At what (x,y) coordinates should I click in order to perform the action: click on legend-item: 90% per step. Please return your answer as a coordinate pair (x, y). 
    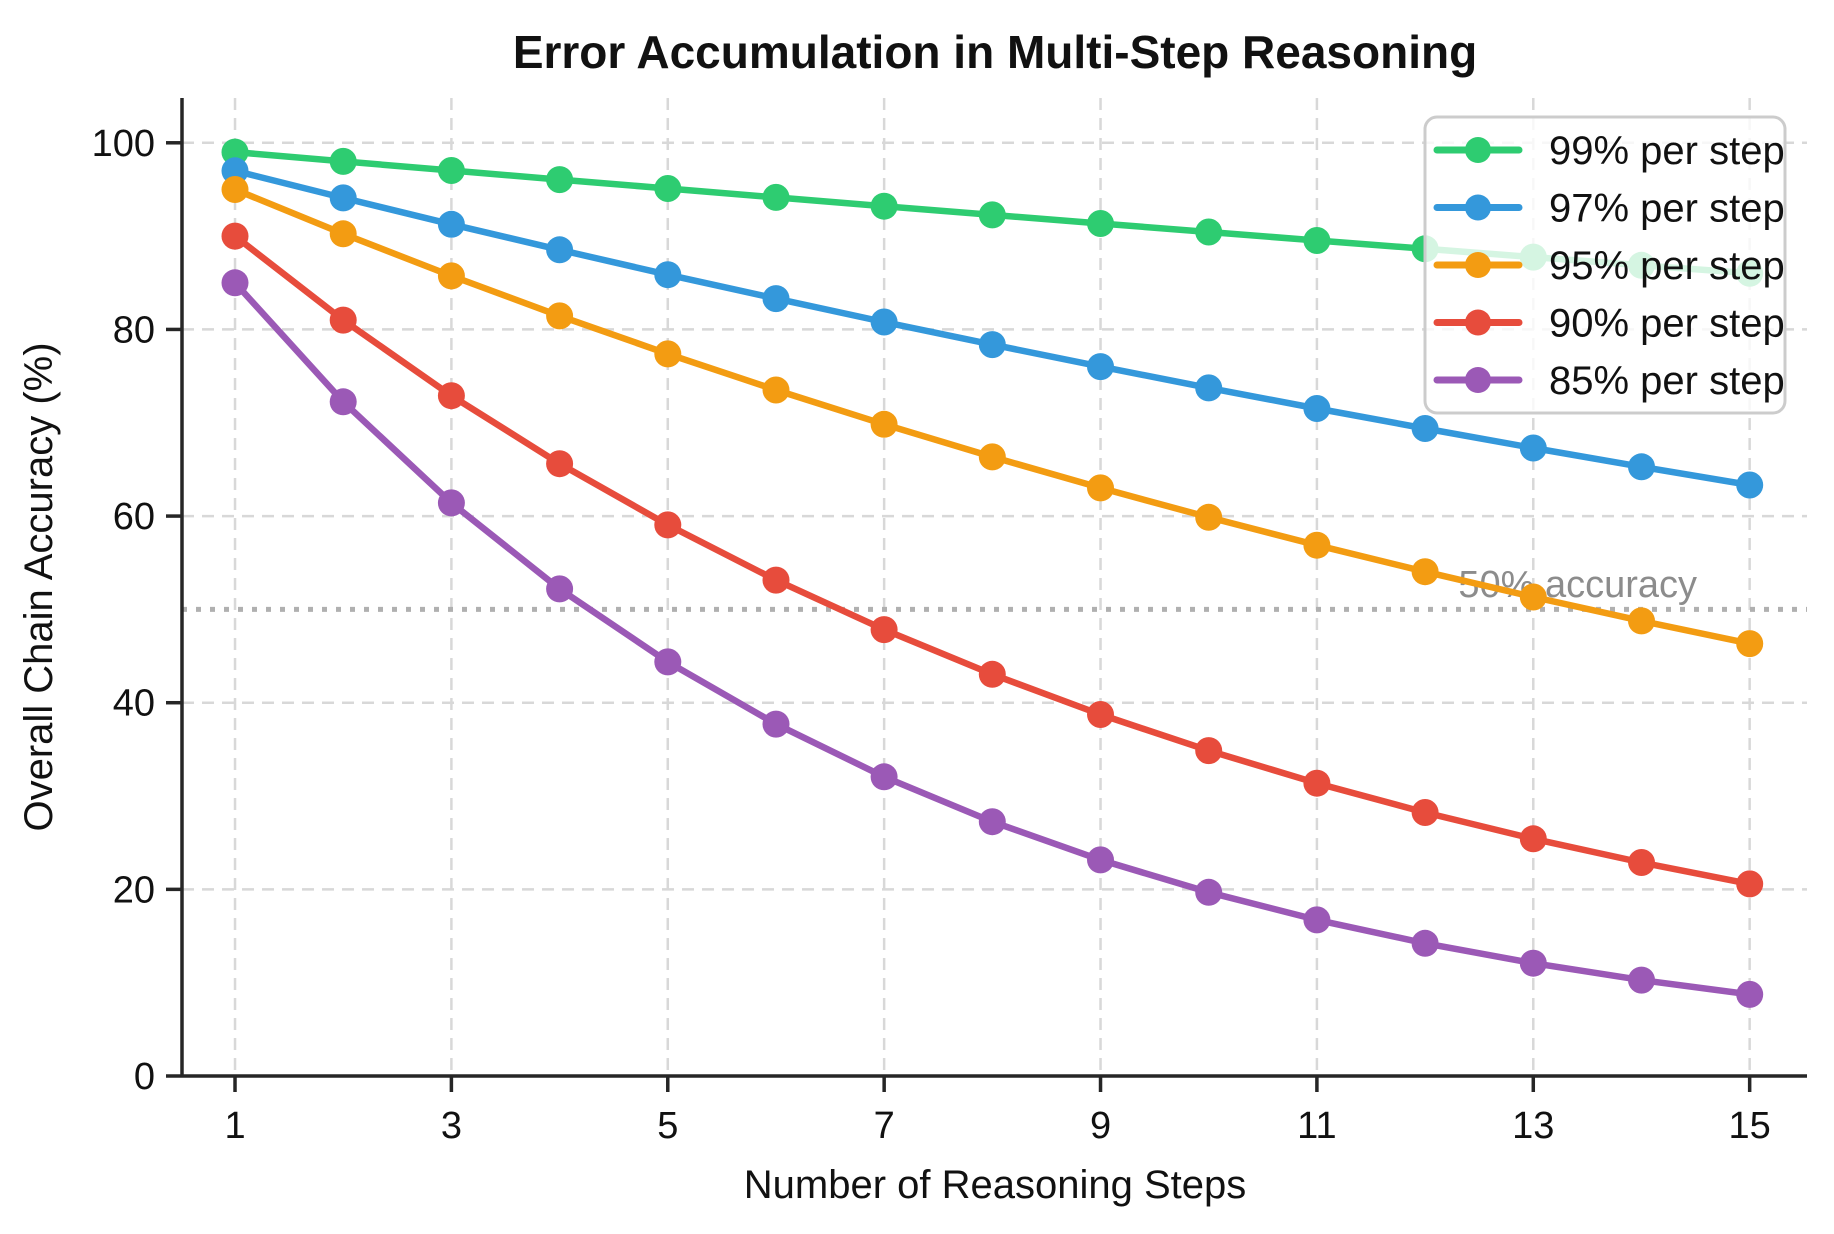
    Looking at the image, I should click on (1609, 324).